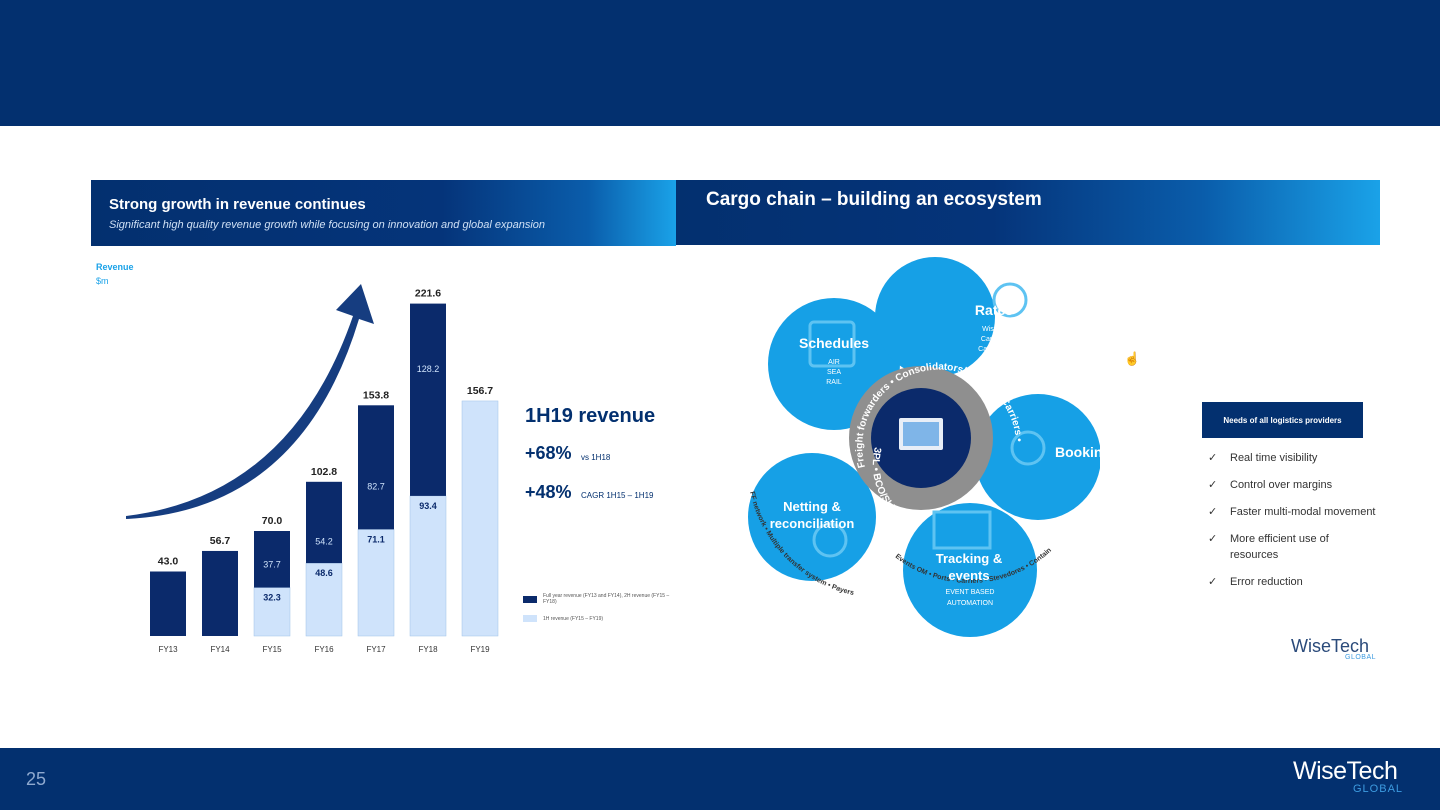 This screenshot has width=1440, height=810. I want to click on bar-total-label: 102.8, so click(324, 472).